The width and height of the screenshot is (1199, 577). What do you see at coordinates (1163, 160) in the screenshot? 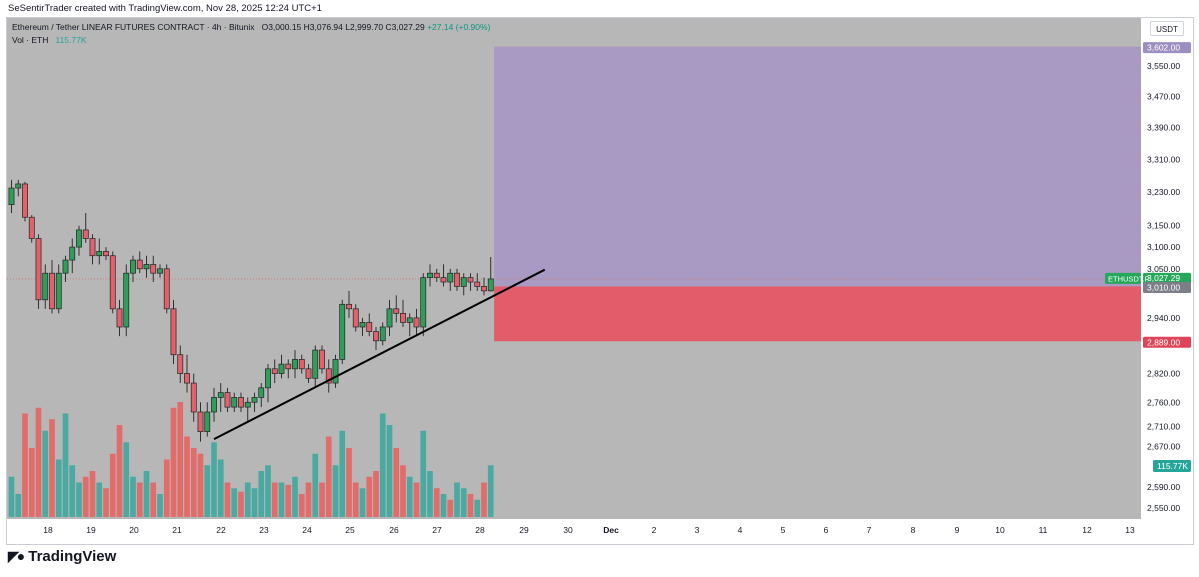
I see `price-axis-label: 3,310.00` at bounding box center [1163, 160].